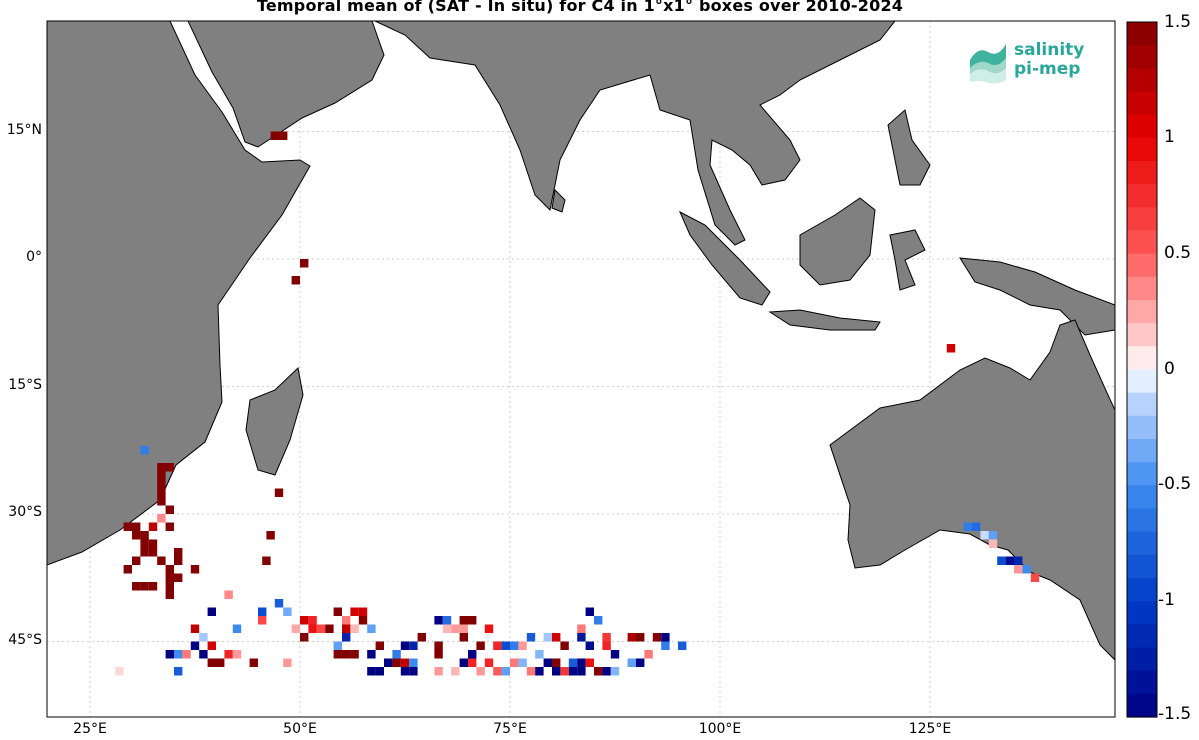 This screenshot has width=1199, height=740. Describe the element at coordinates (1031, 62) in the screenshot. I see `salinity-pi-mep-logo: salinity pi-mep` at that location.